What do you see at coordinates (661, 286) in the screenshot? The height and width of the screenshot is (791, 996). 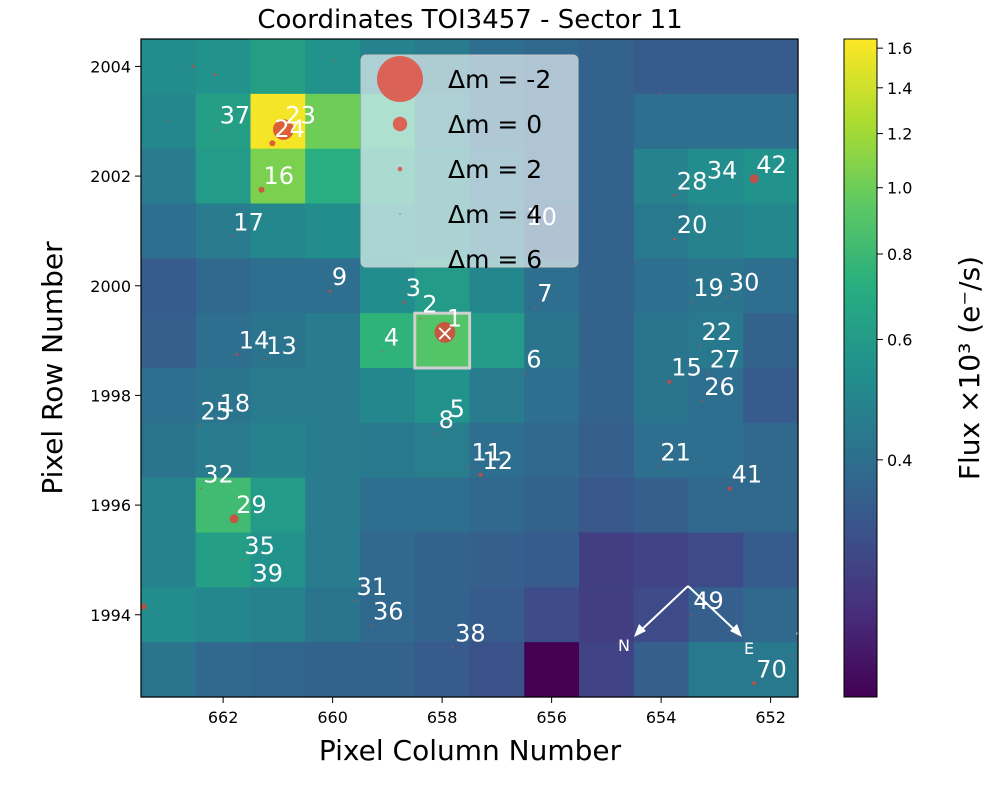 I see `pixel-cell-654-2000` at bounding box center [661, 286].